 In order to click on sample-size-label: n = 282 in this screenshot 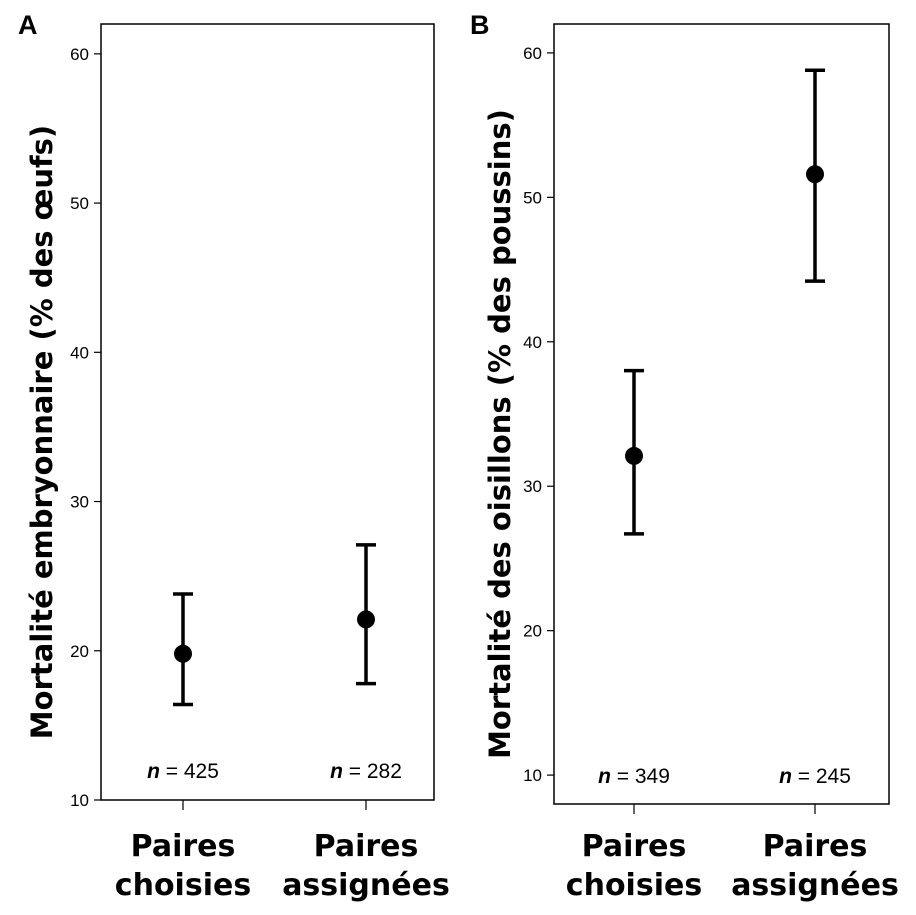, I will do `click(366, 771)`.